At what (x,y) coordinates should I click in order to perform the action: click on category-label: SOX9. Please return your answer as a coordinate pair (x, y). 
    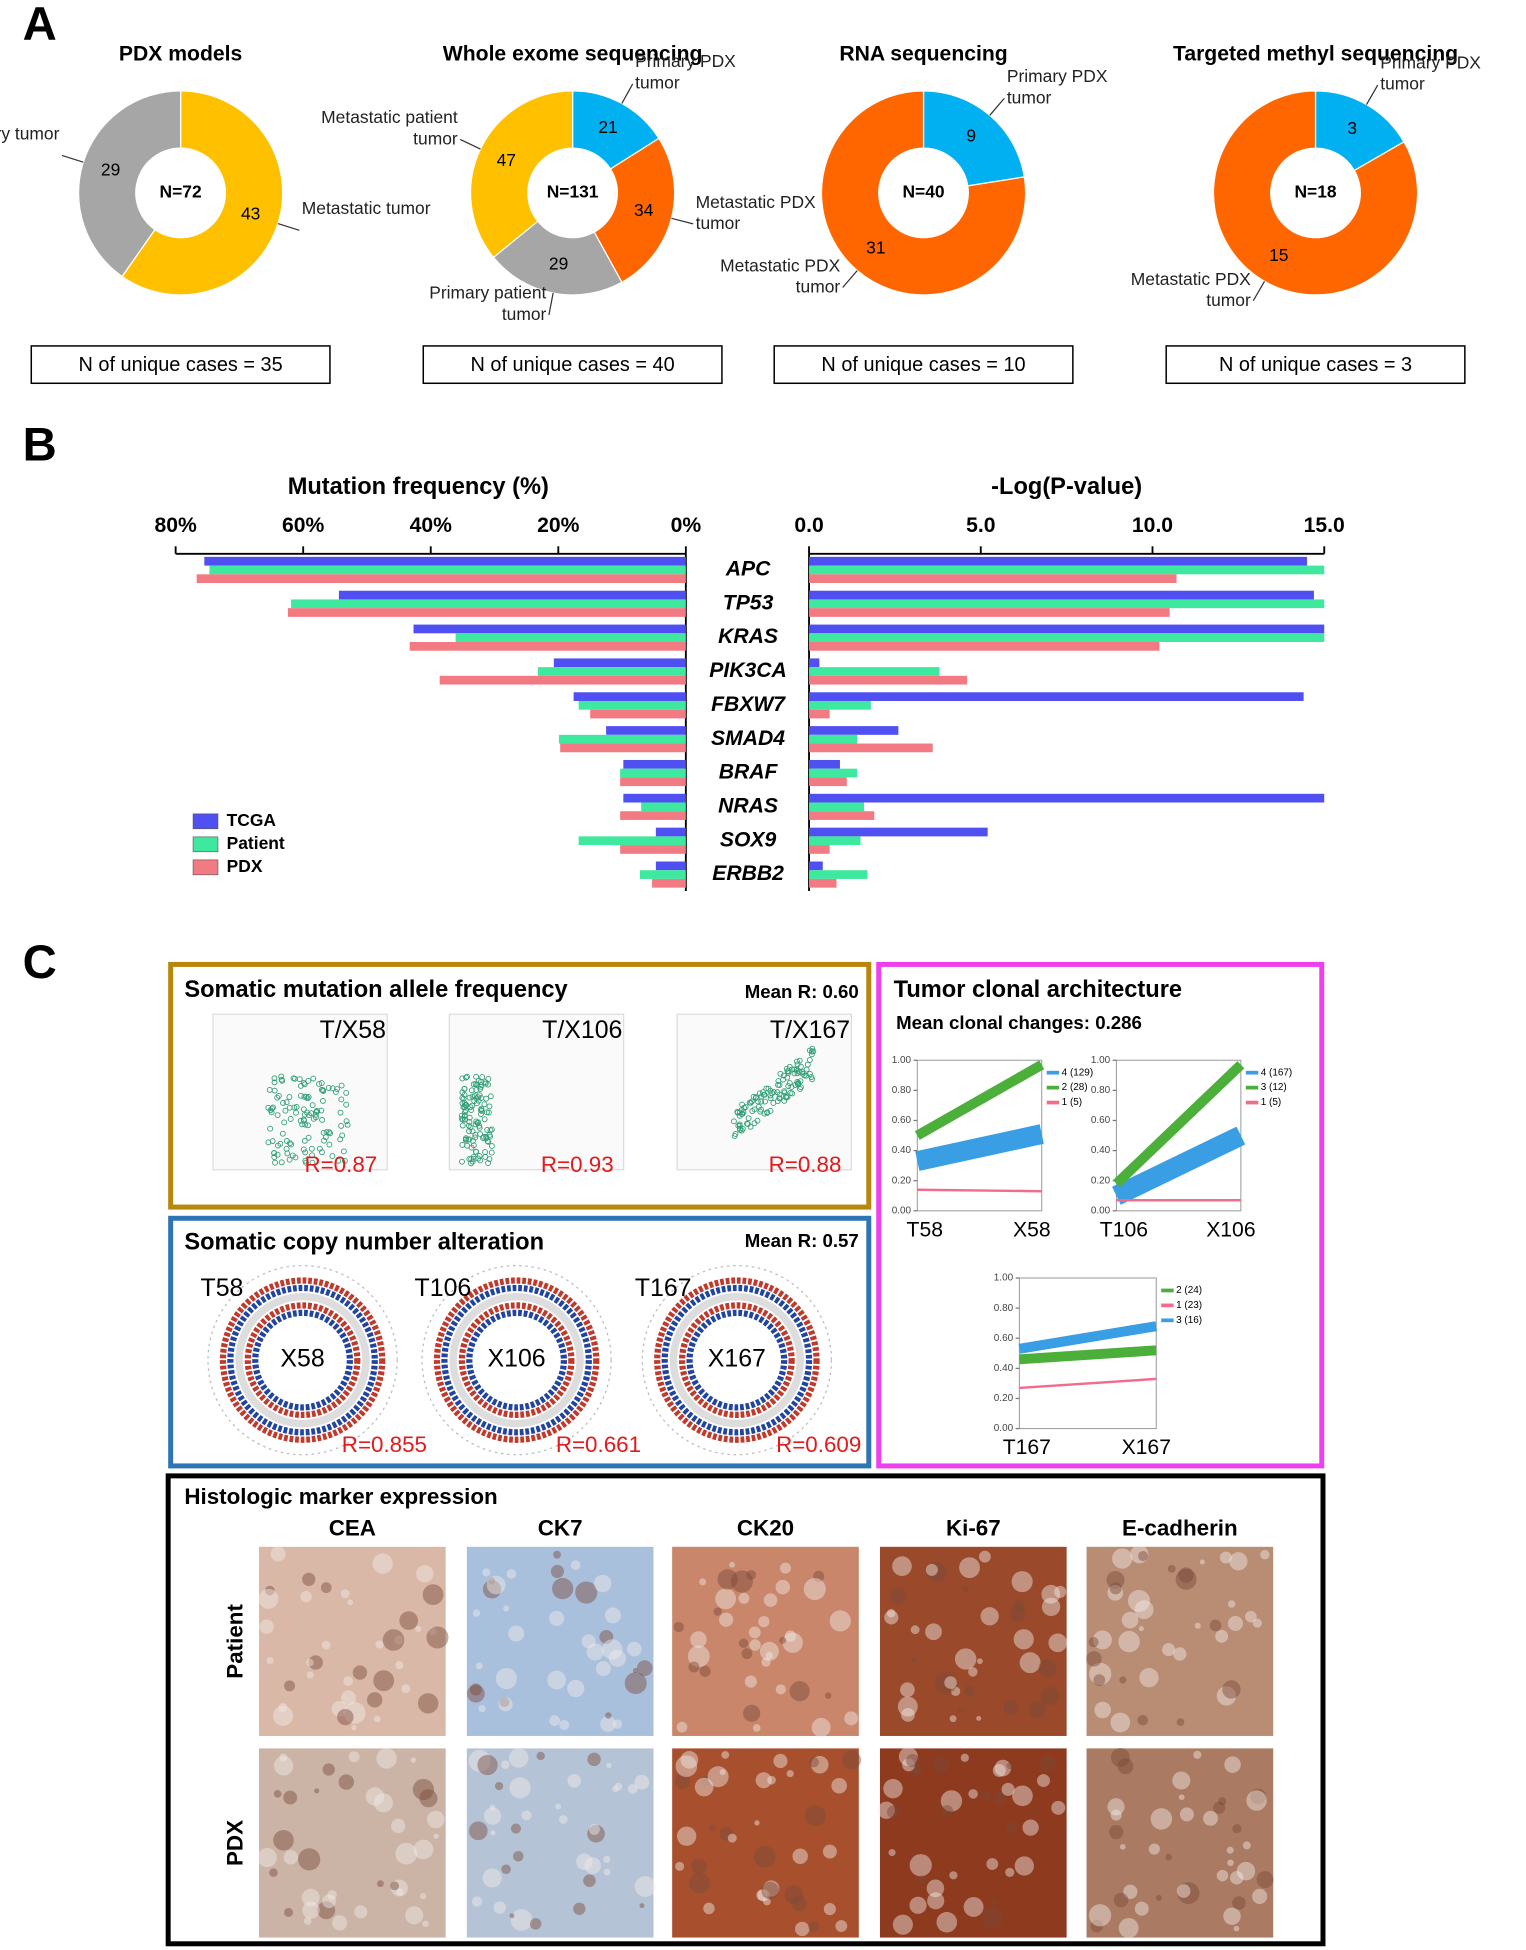
    Looking at the image, I should click on (748, 839).